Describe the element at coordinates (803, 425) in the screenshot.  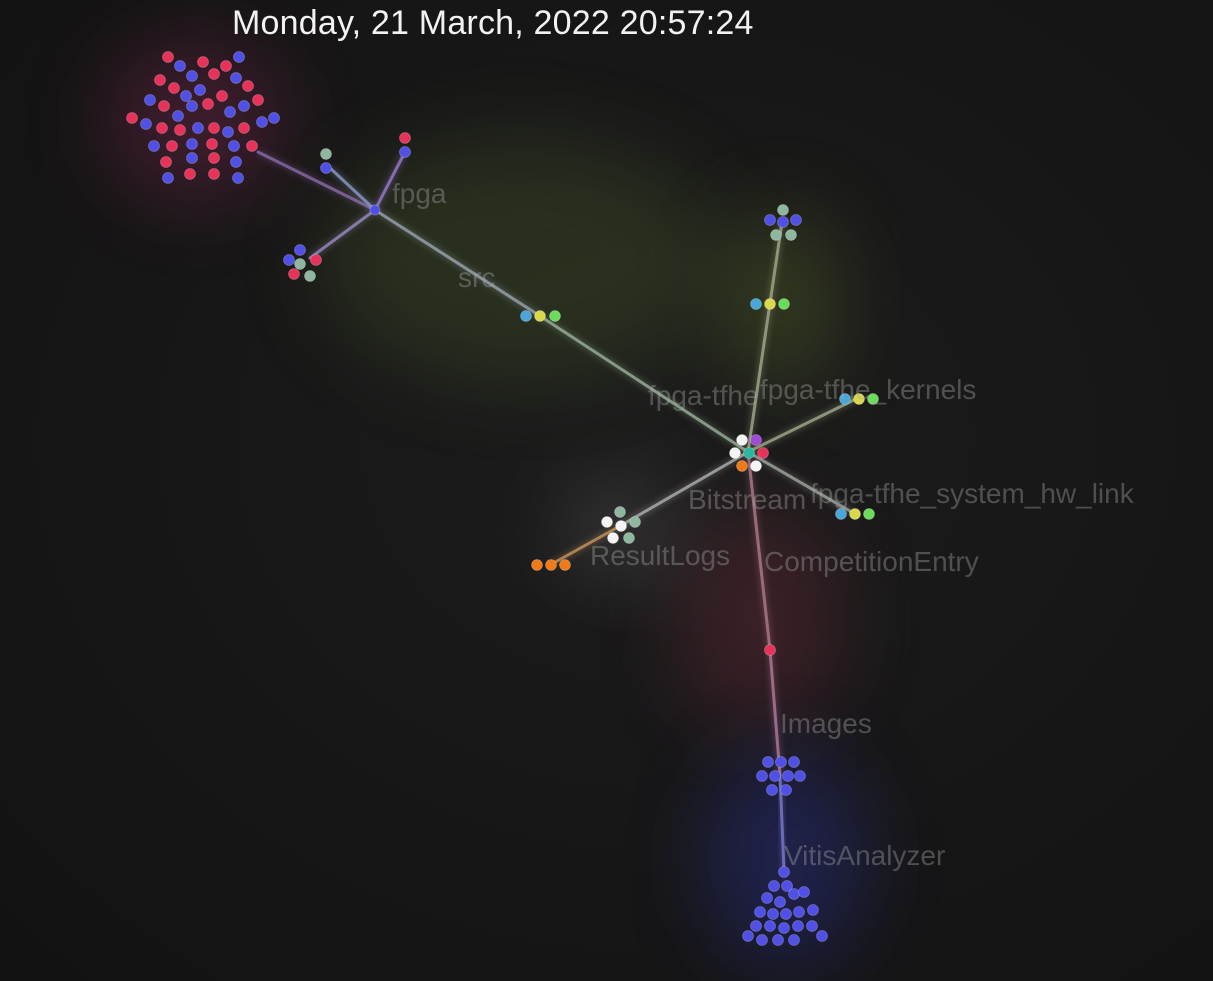
I see `edge-to-kernels` at that location.